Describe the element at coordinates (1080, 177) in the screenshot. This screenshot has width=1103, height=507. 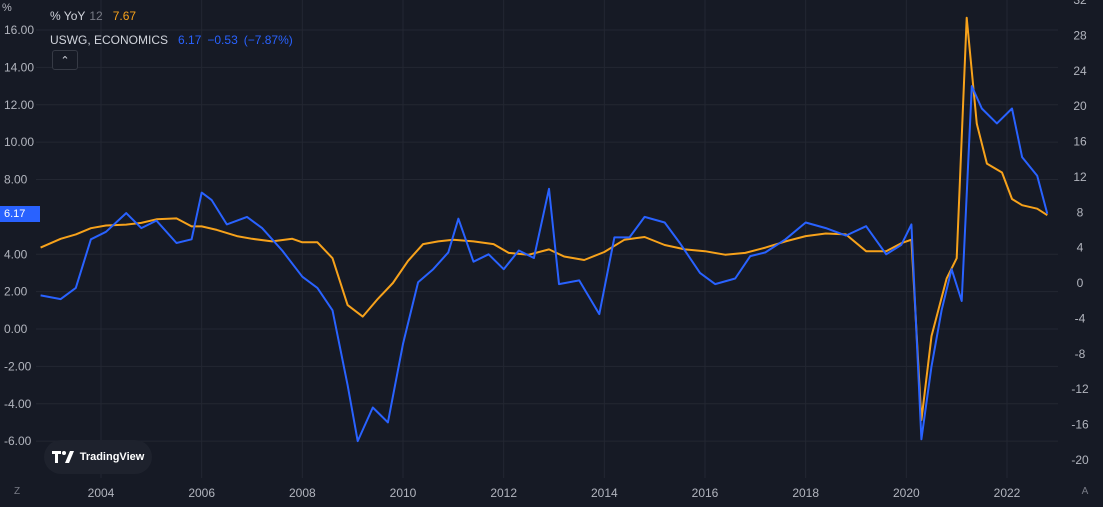
I see `right-tick-label: 12` at that location.